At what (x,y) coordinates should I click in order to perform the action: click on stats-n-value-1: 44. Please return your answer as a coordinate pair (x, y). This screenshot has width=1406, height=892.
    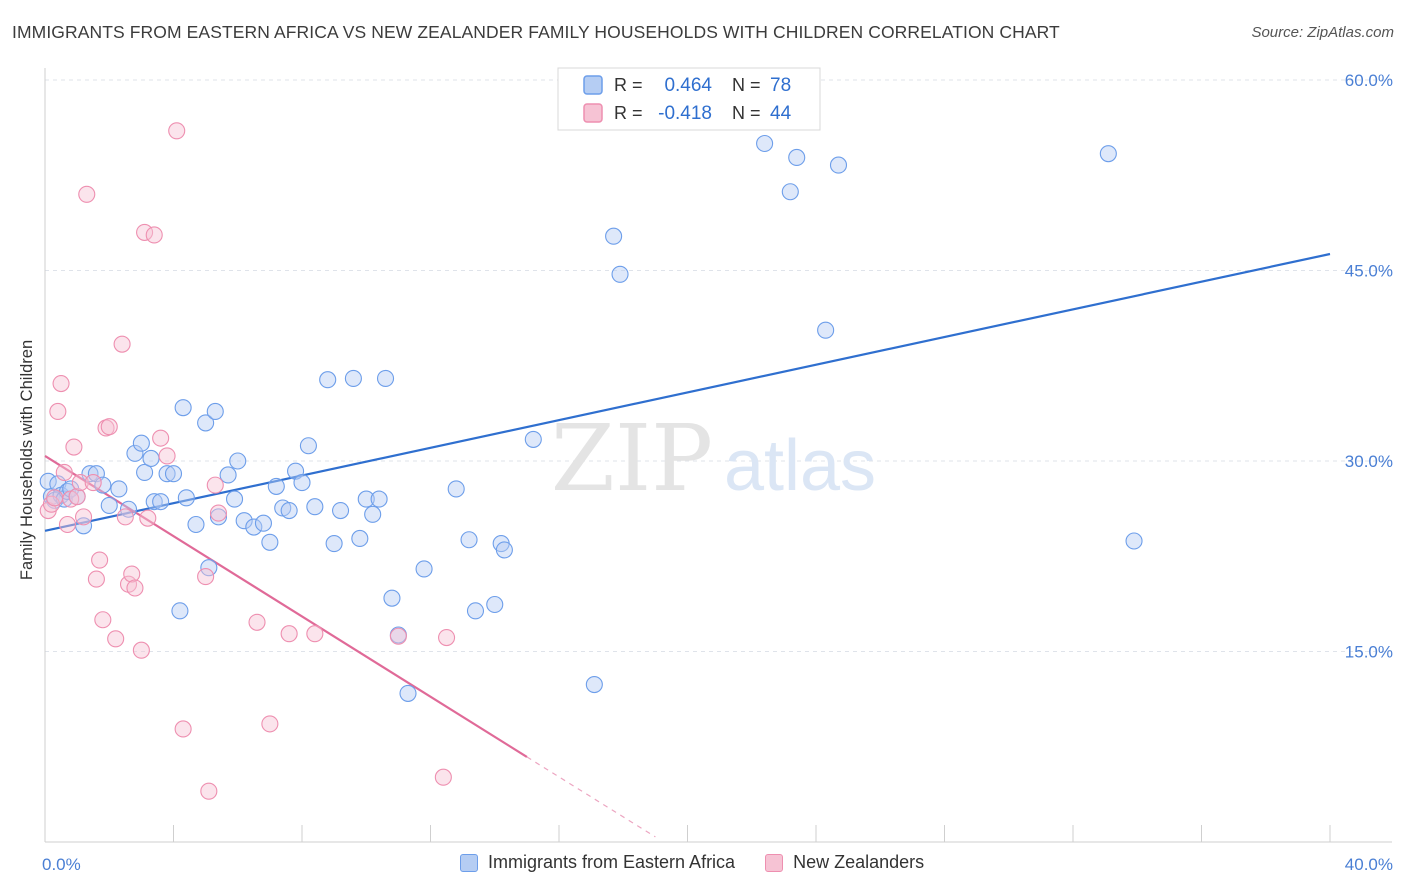
    Looking at the image, I should click on (781, 113).